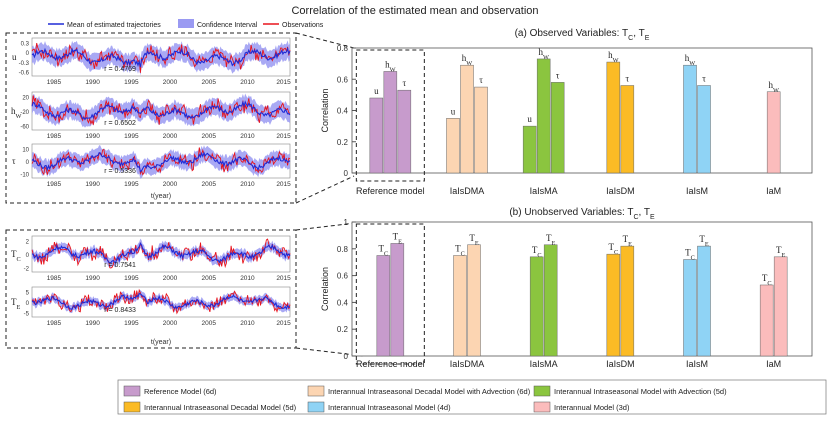  Describe the element at coordinates (114, 25) in the screenshot. I see `legend-mean-label: Mean of estimated trajectories` at that location.